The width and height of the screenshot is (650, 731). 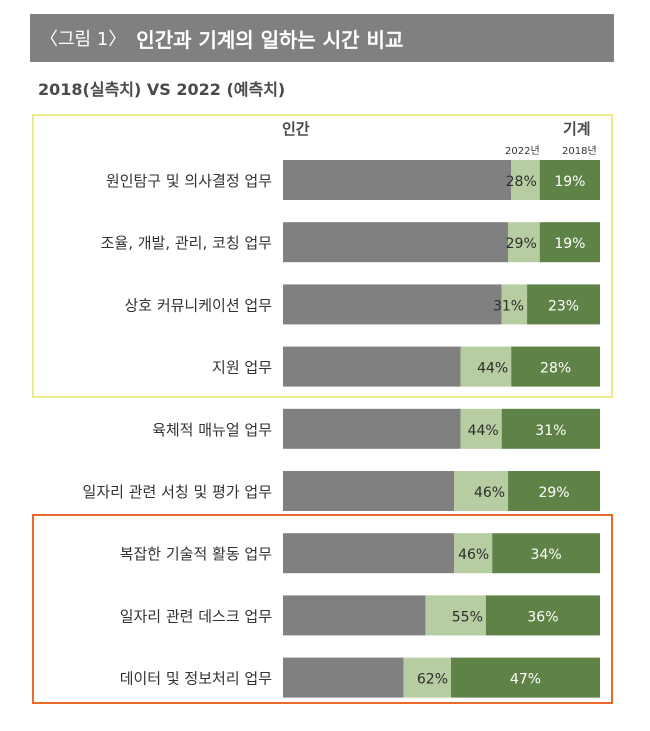 What do you see at coordinates (522, 151) in the screenshot?
I see `legend-2022: 2022년` at bounding box center [522, 151].